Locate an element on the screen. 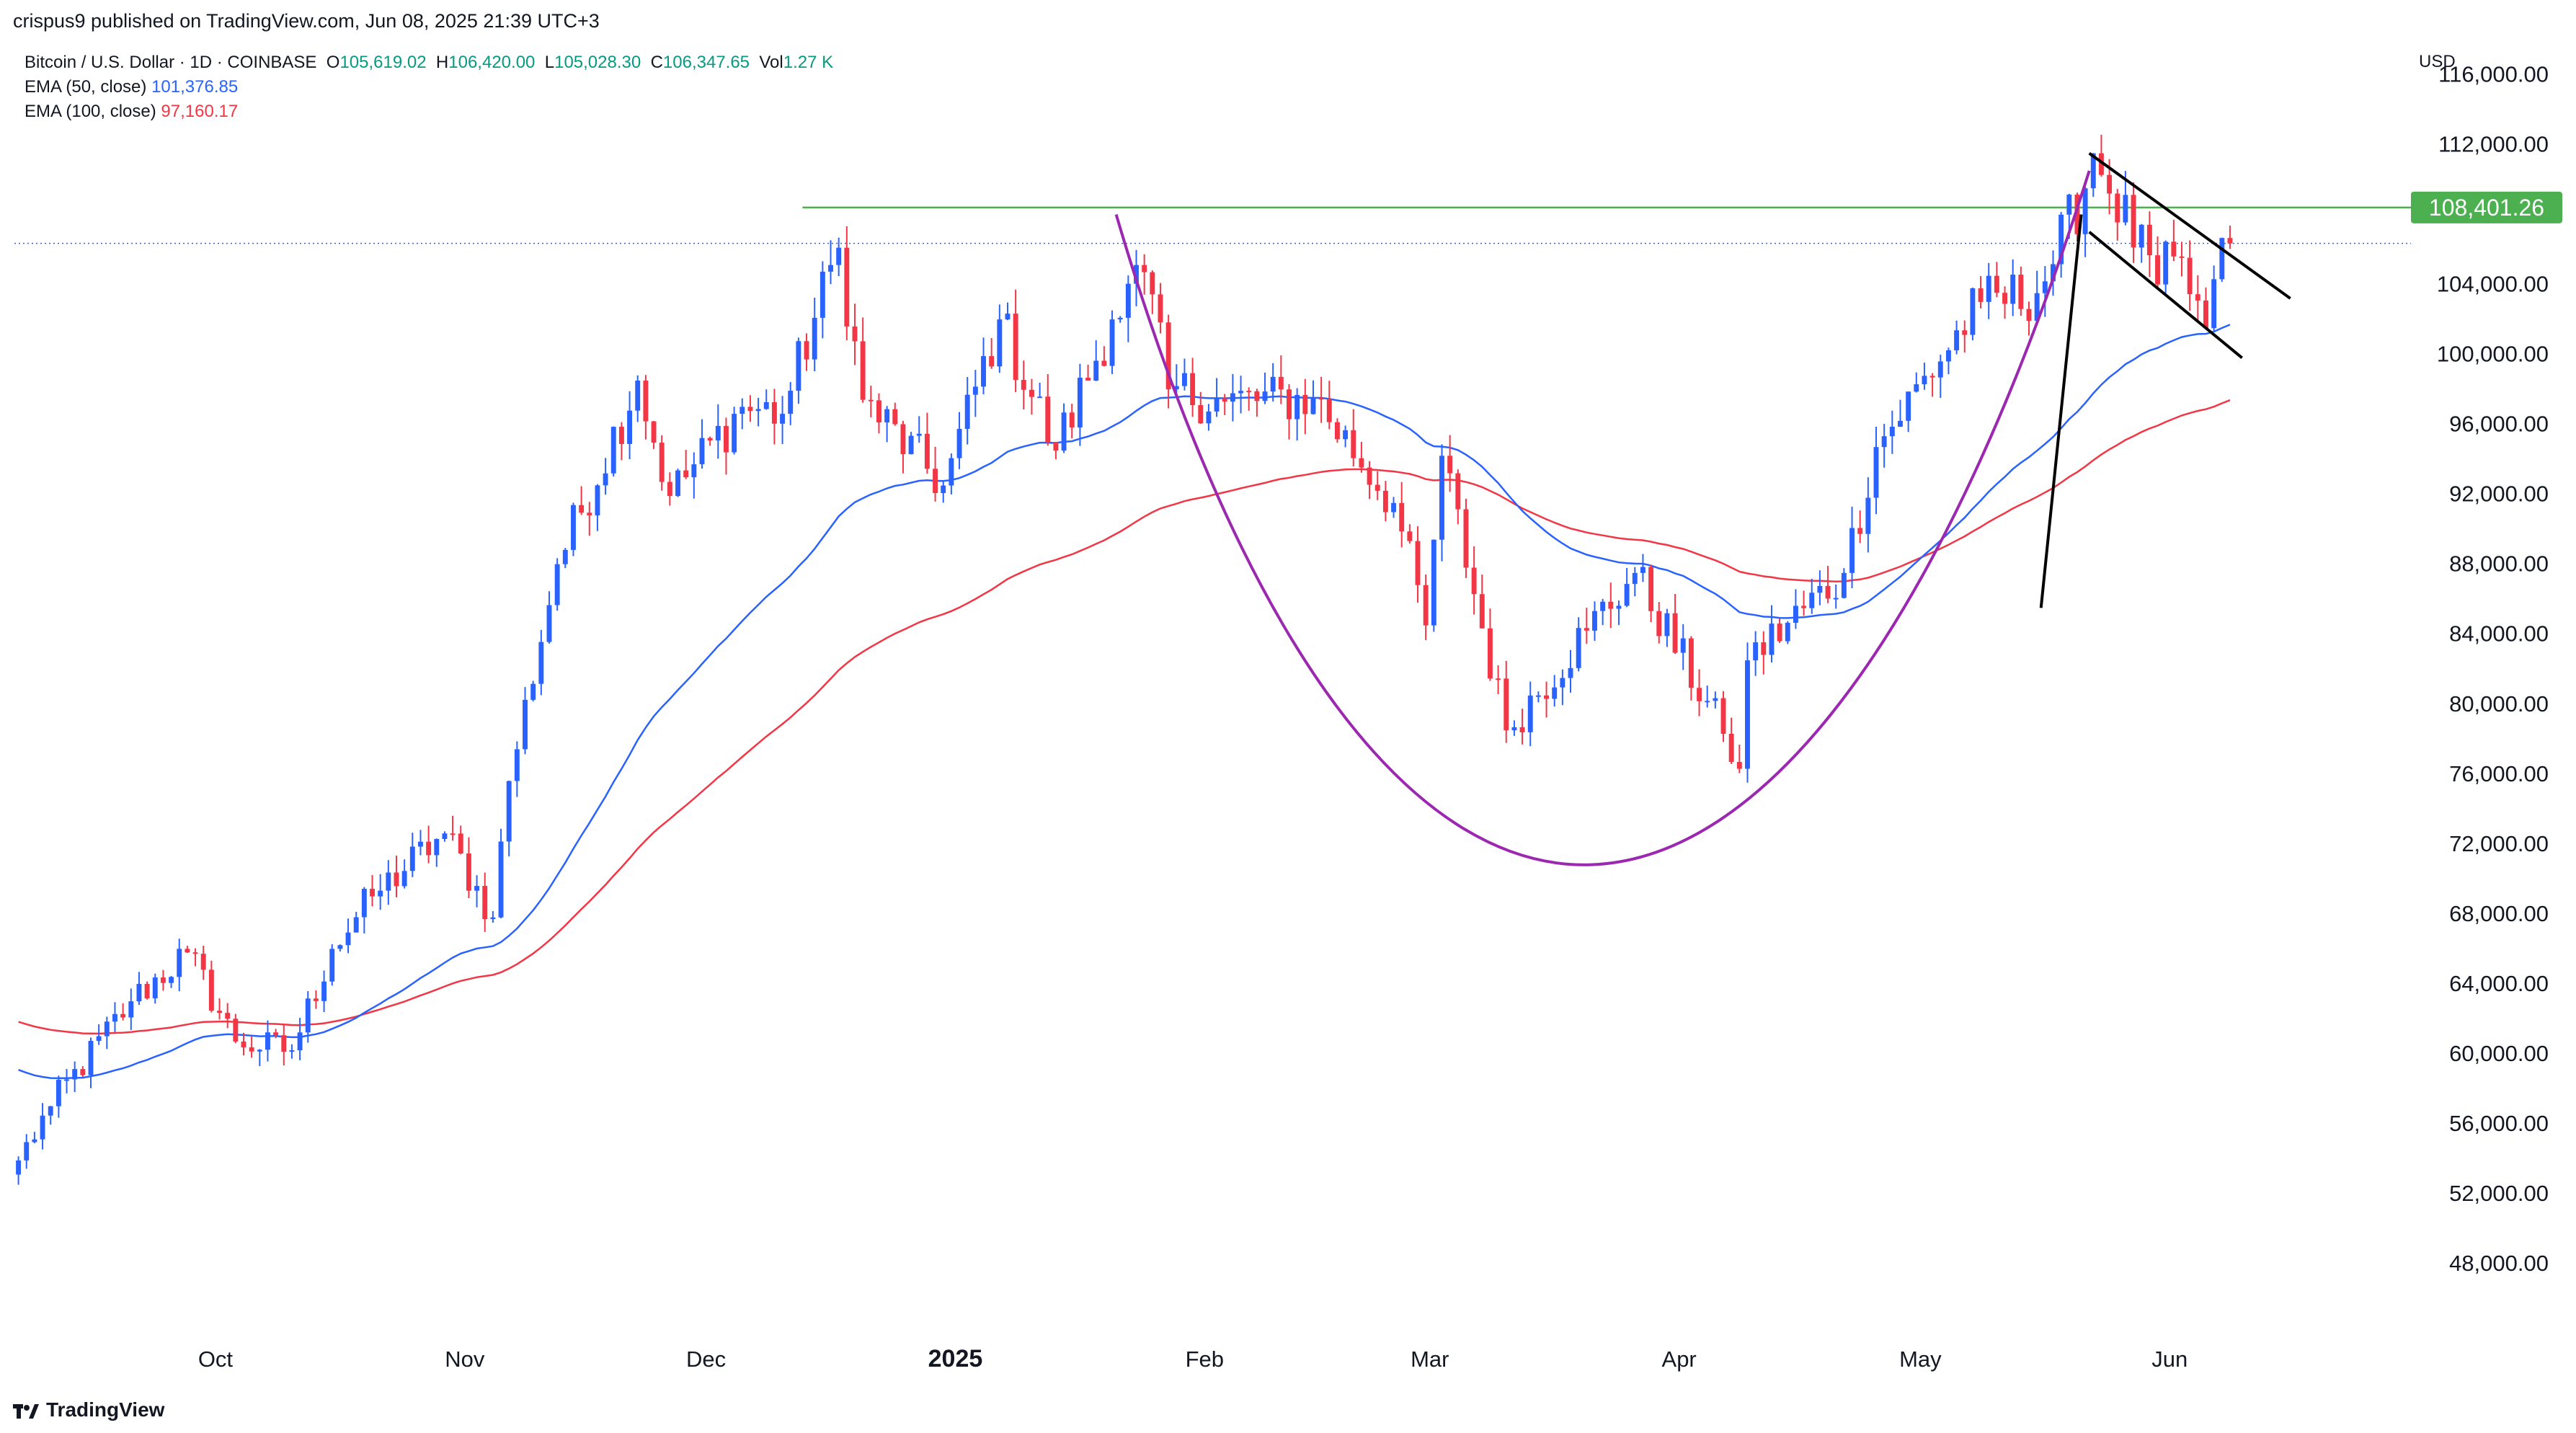 Image resolution: width=2576 pixels, height=1433 pixels. time-axis: Oct Nov Dec 2025 Feb Mar Apr May Jun is located at coordinates (1193, 1358).